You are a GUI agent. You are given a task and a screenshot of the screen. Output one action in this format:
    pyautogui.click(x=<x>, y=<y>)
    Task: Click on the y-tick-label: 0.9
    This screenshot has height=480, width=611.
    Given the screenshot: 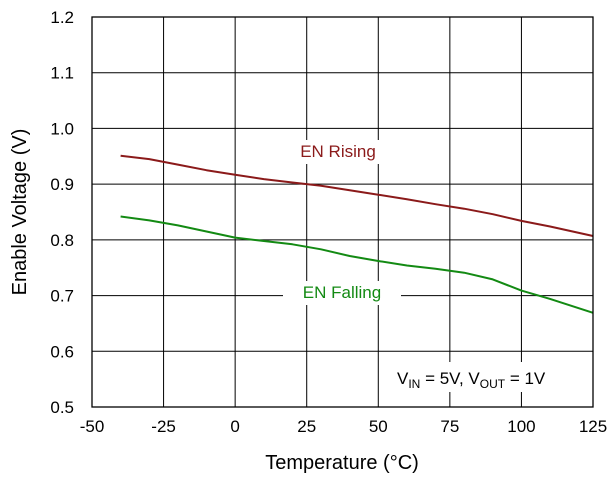 What is the action you would take?
    pyautogui.click(x=62, y=184)
    